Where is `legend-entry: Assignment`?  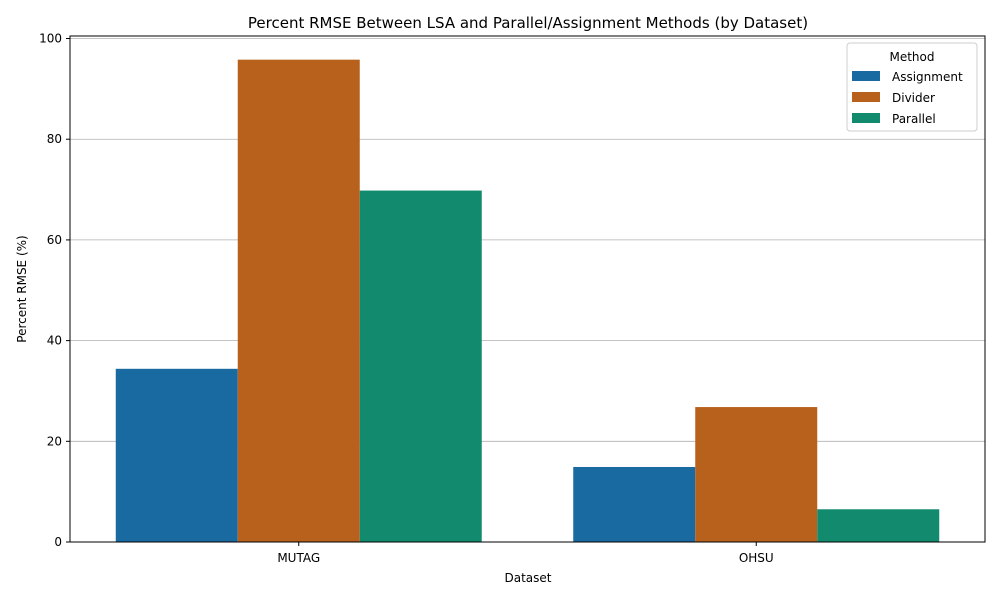 legend-entry: Assignment is located at coordinates (927, 77).